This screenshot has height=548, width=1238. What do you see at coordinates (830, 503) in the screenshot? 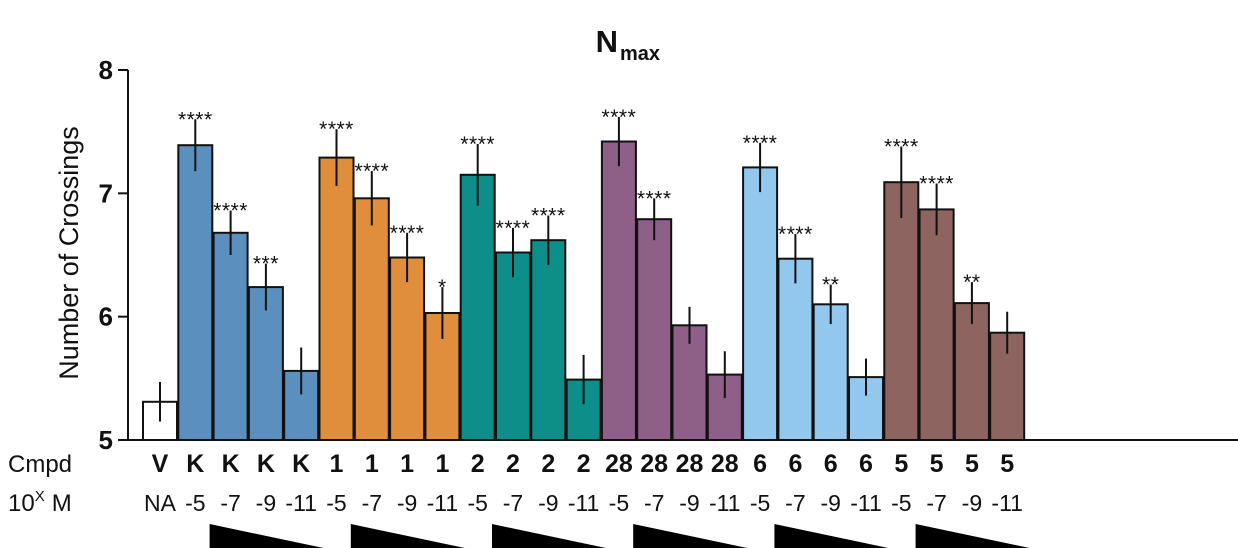
I see `concentration-label-6-2: -9` at bounding box center [830, 503].